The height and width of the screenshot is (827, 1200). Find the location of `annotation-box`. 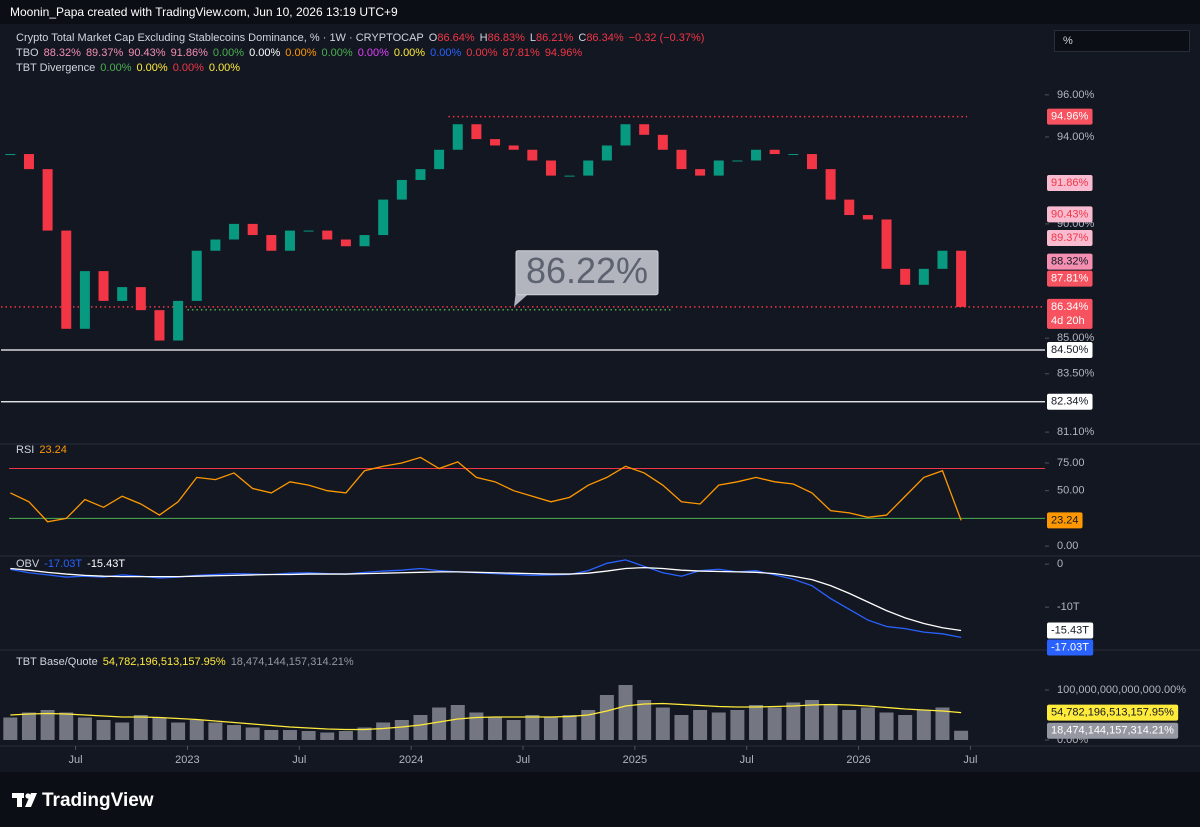

annotation-box is located at coordinates (587, 273).